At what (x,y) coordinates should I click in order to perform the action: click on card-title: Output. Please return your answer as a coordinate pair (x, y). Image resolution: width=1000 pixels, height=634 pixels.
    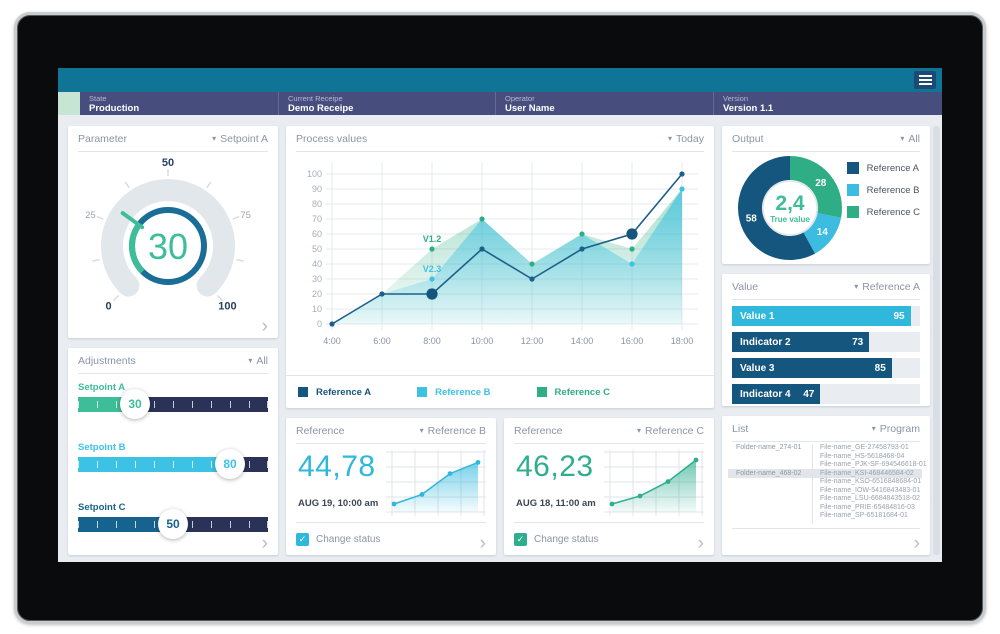
    Looking at the image, I should click on (748, 138).